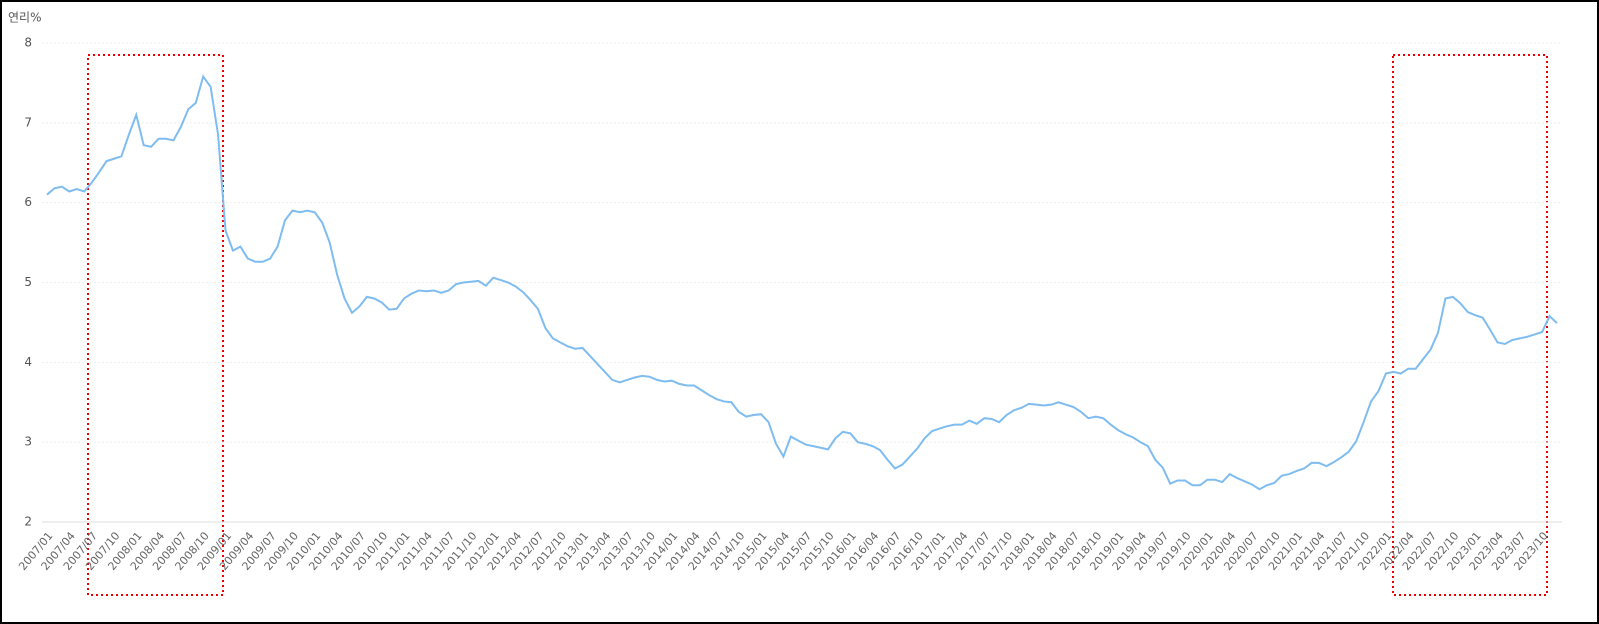 Image resolution: width=1599 pixels, height=624 pixels. I want to click on y-tick-label: 6, so click(28, 202).